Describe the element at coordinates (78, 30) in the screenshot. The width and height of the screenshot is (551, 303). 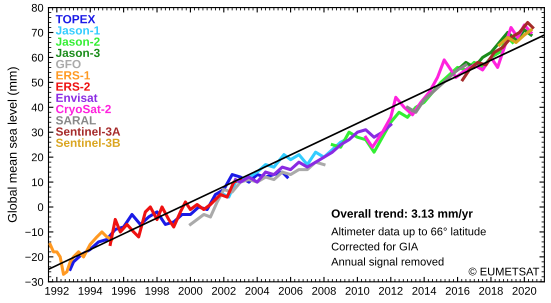
I see `text: Jason-1` at that location.